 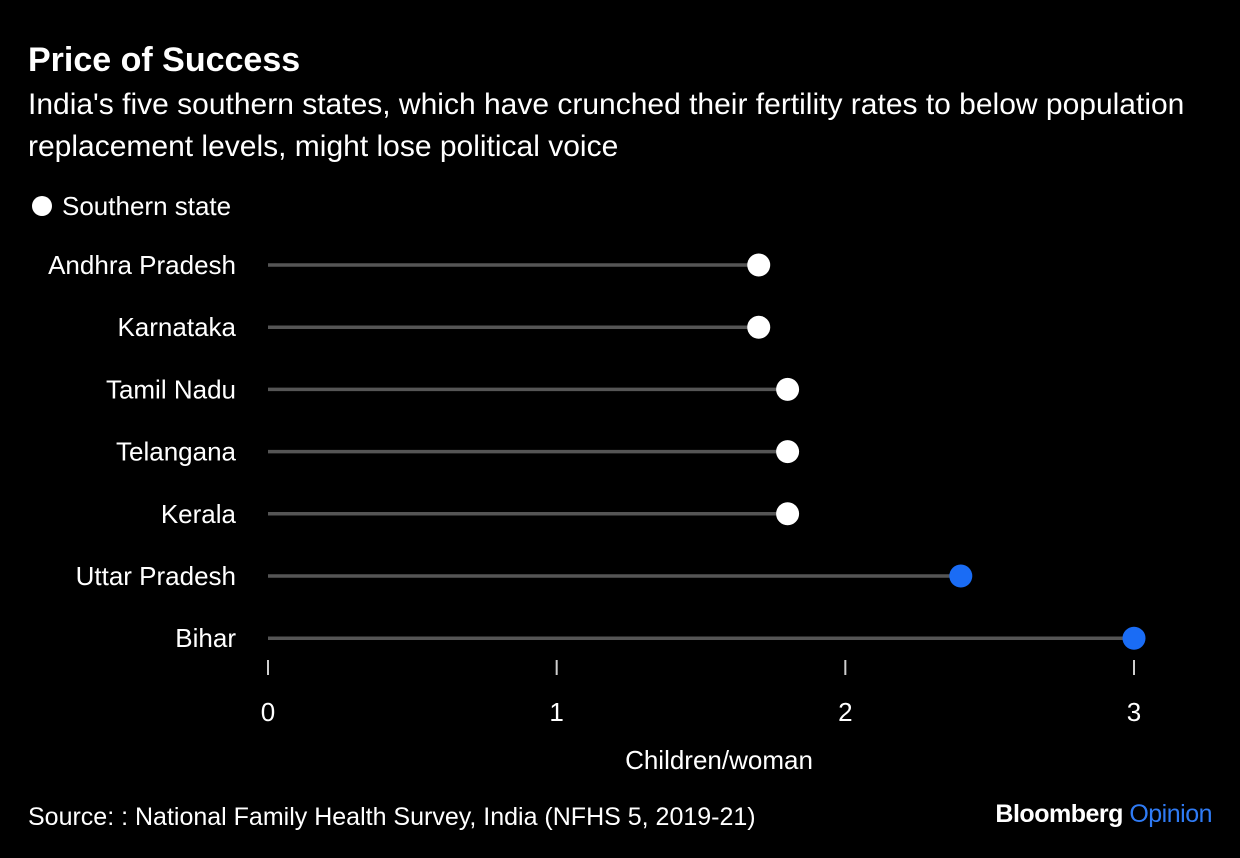 I want to click on category-label-karnataka: Karnataka, so click(x=176, y=327).